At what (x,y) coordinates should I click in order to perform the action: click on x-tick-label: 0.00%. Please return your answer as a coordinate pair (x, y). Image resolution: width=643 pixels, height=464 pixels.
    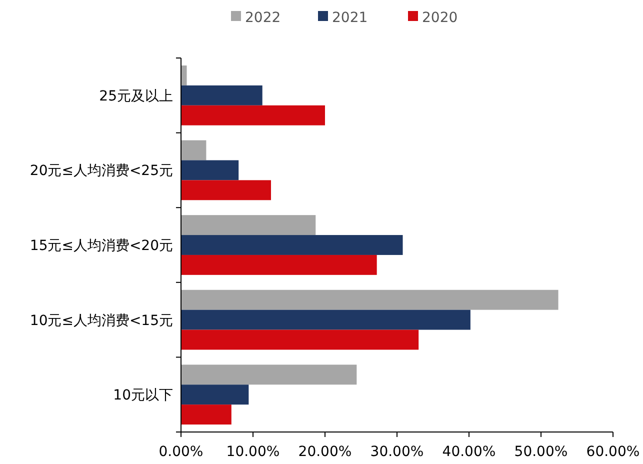
    Looking at the image, I should click on (181, 452).